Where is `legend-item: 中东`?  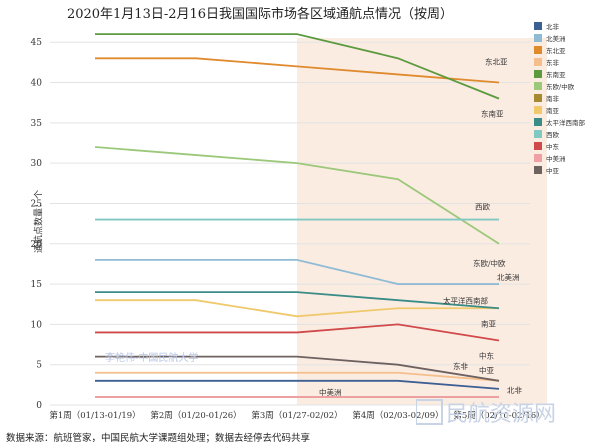 legend-item: 中东 is located at coordinates (566, 146).